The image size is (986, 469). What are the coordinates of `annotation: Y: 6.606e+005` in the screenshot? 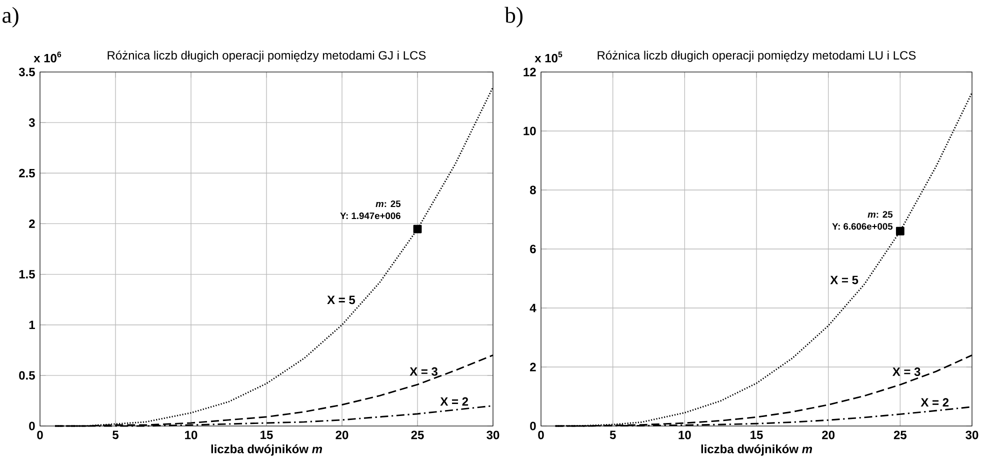 It's located at (862, 226).